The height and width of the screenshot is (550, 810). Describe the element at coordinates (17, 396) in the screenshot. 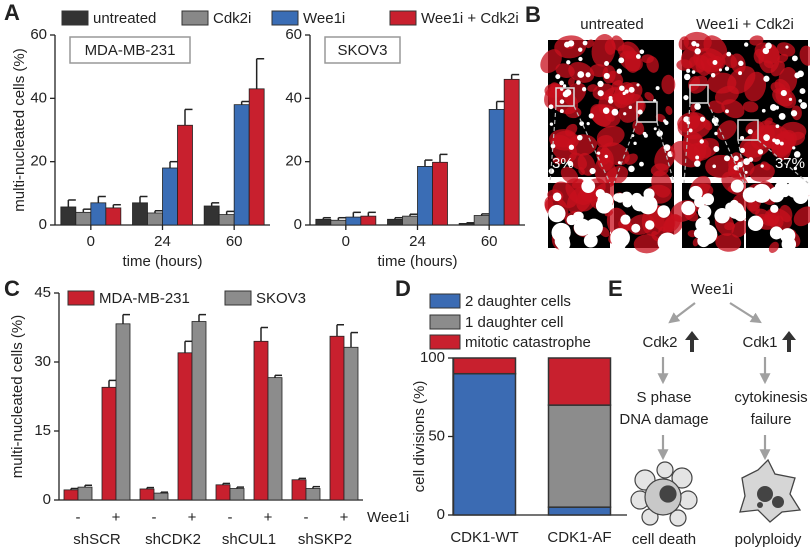

I see `y-axis-label: multi-nucleated cells (%)` at that location.